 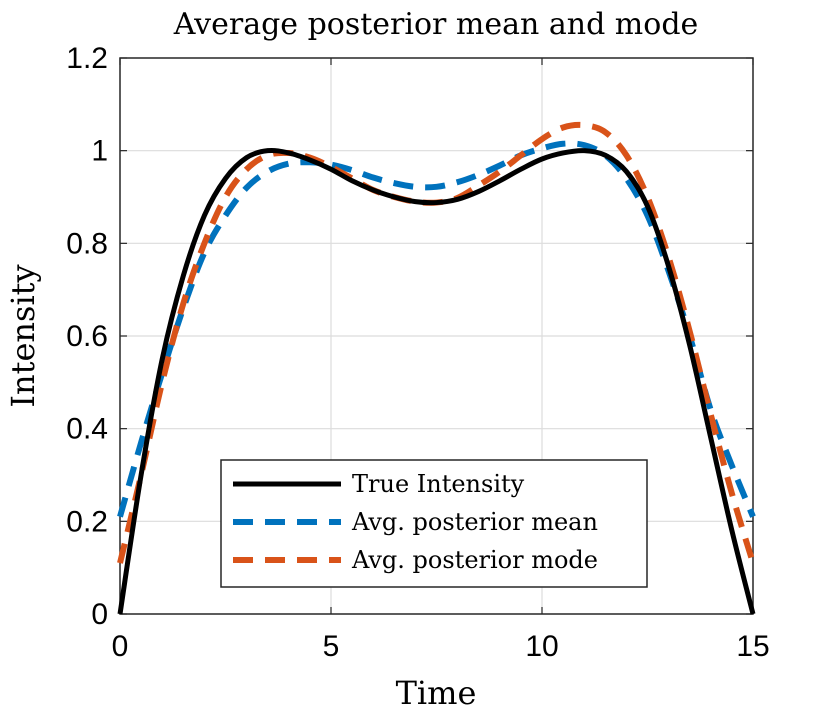 What do you see at coordinates (23, 335) in the screenshot?
I see `y-axis-label: Intensity` at bounding box center [23, 335].